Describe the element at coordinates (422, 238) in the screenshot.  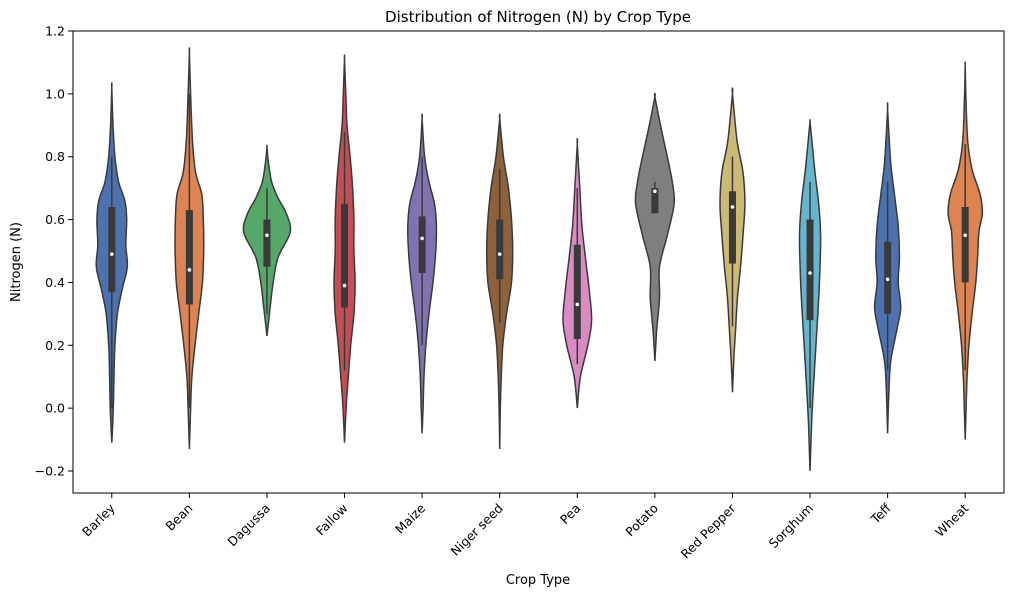
I see `median-dot-maize` at that location.